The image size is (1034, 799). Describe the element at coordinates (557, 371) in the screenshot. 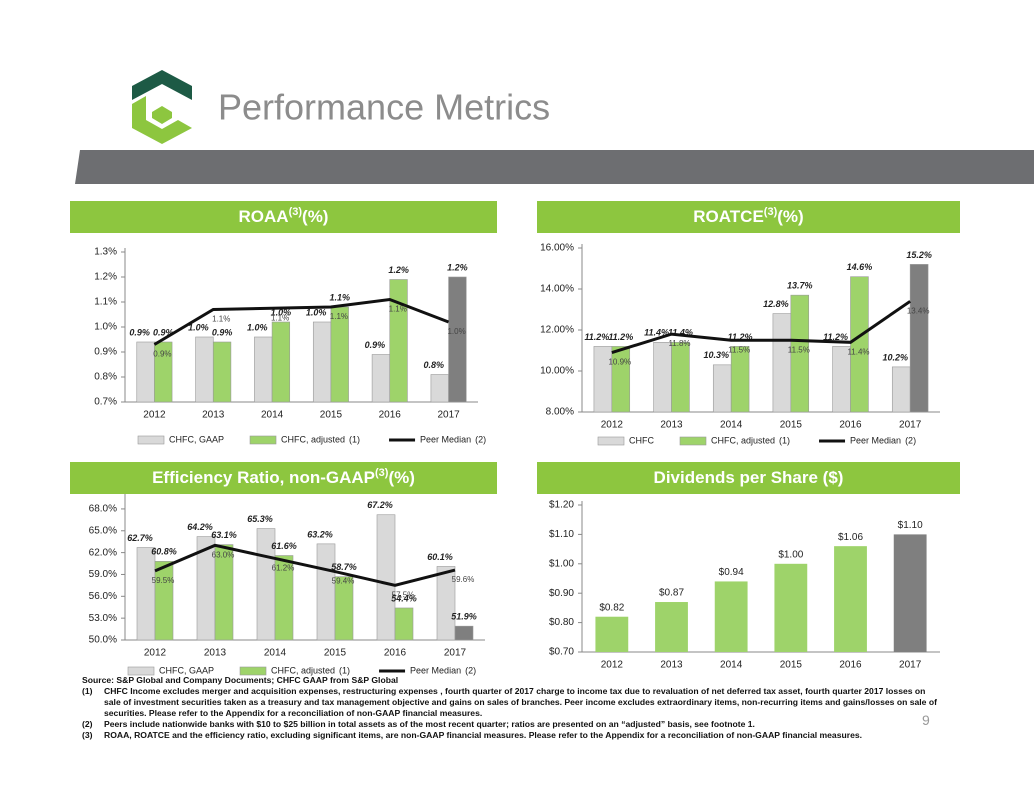

I see `y-tick-label: 10.00%` at that location.